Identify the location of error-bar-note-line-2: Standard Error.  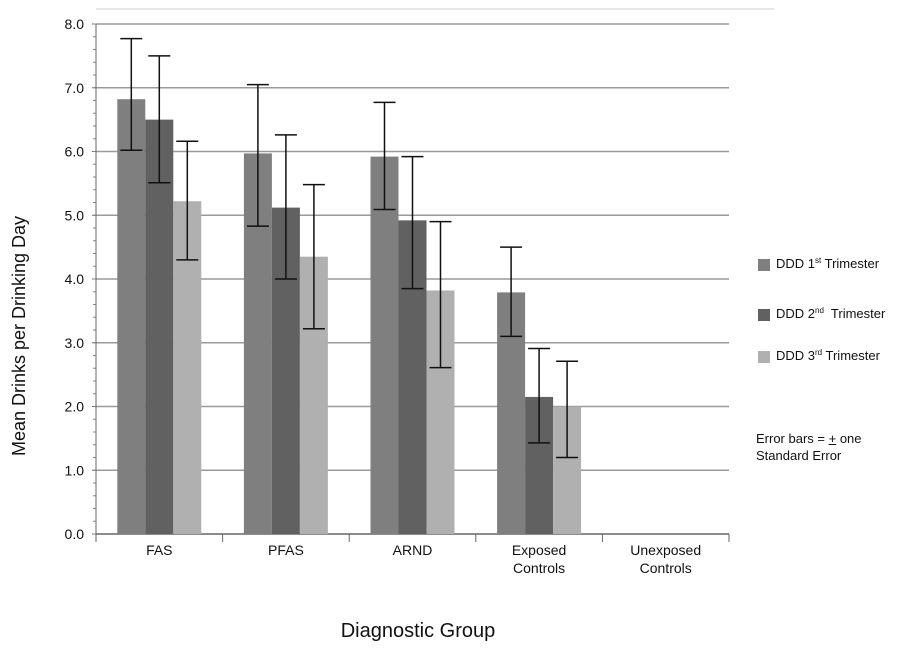
(799, 455).